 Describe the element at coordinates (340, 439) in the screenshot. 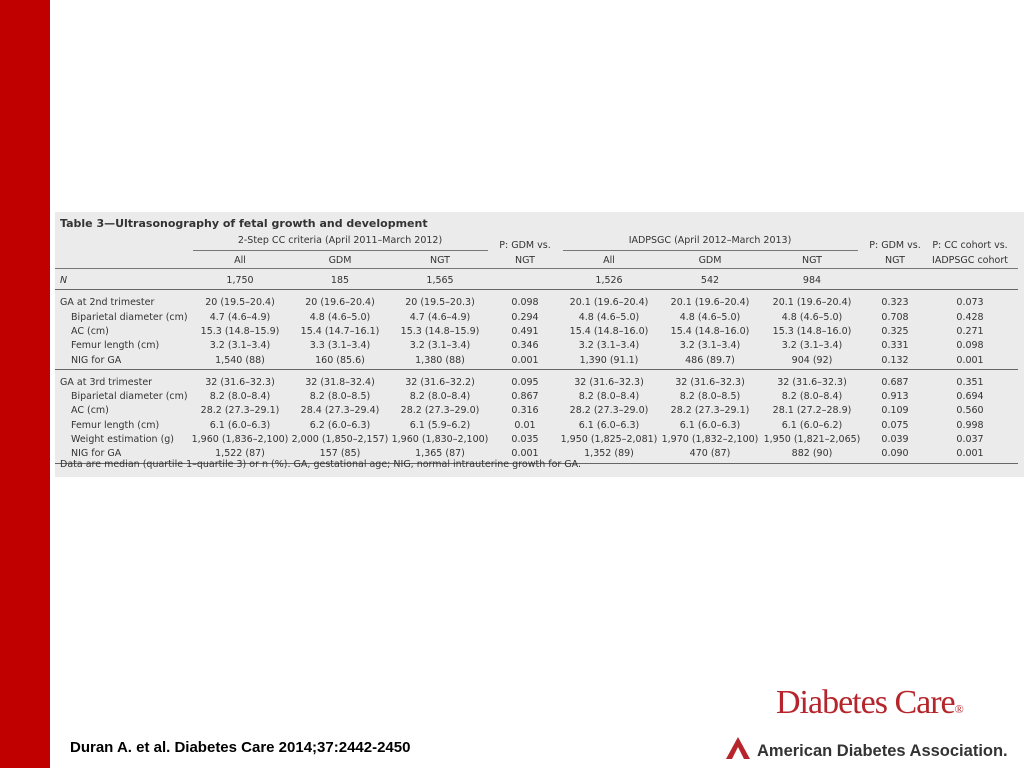

I see `cell: 2,000 (1,850–2,157)` at that location.